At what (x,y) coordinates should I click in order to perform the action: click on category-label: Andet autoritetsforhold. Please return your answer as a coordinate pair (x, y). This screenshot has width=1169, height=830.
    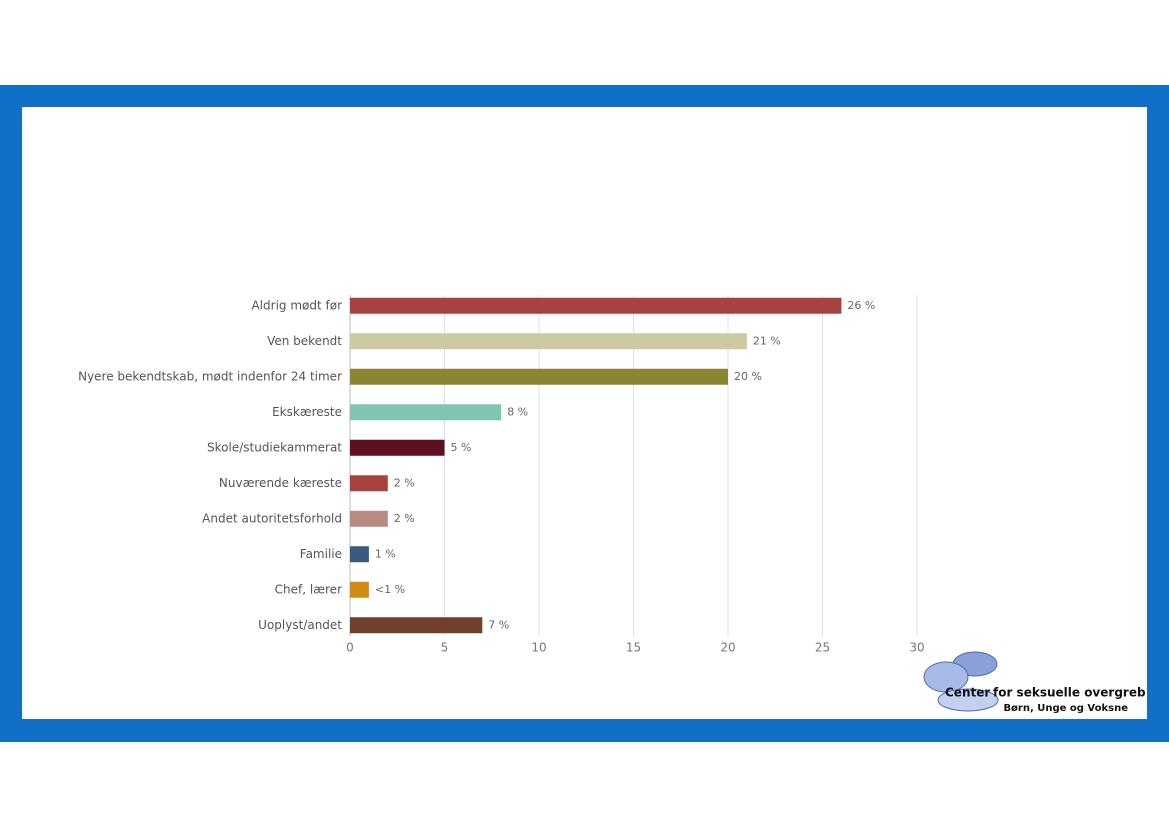
    Looking at the image, I should click on (272, 518).